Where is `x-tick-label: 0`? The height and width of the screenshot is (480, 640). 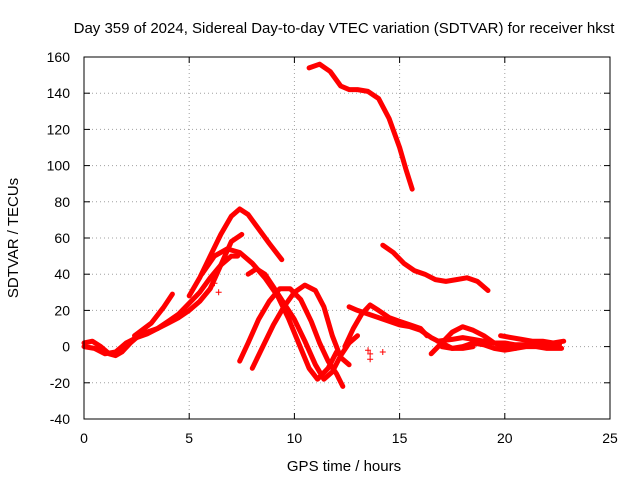 x-tick-label: 0 is located at coordinates (84, 438).